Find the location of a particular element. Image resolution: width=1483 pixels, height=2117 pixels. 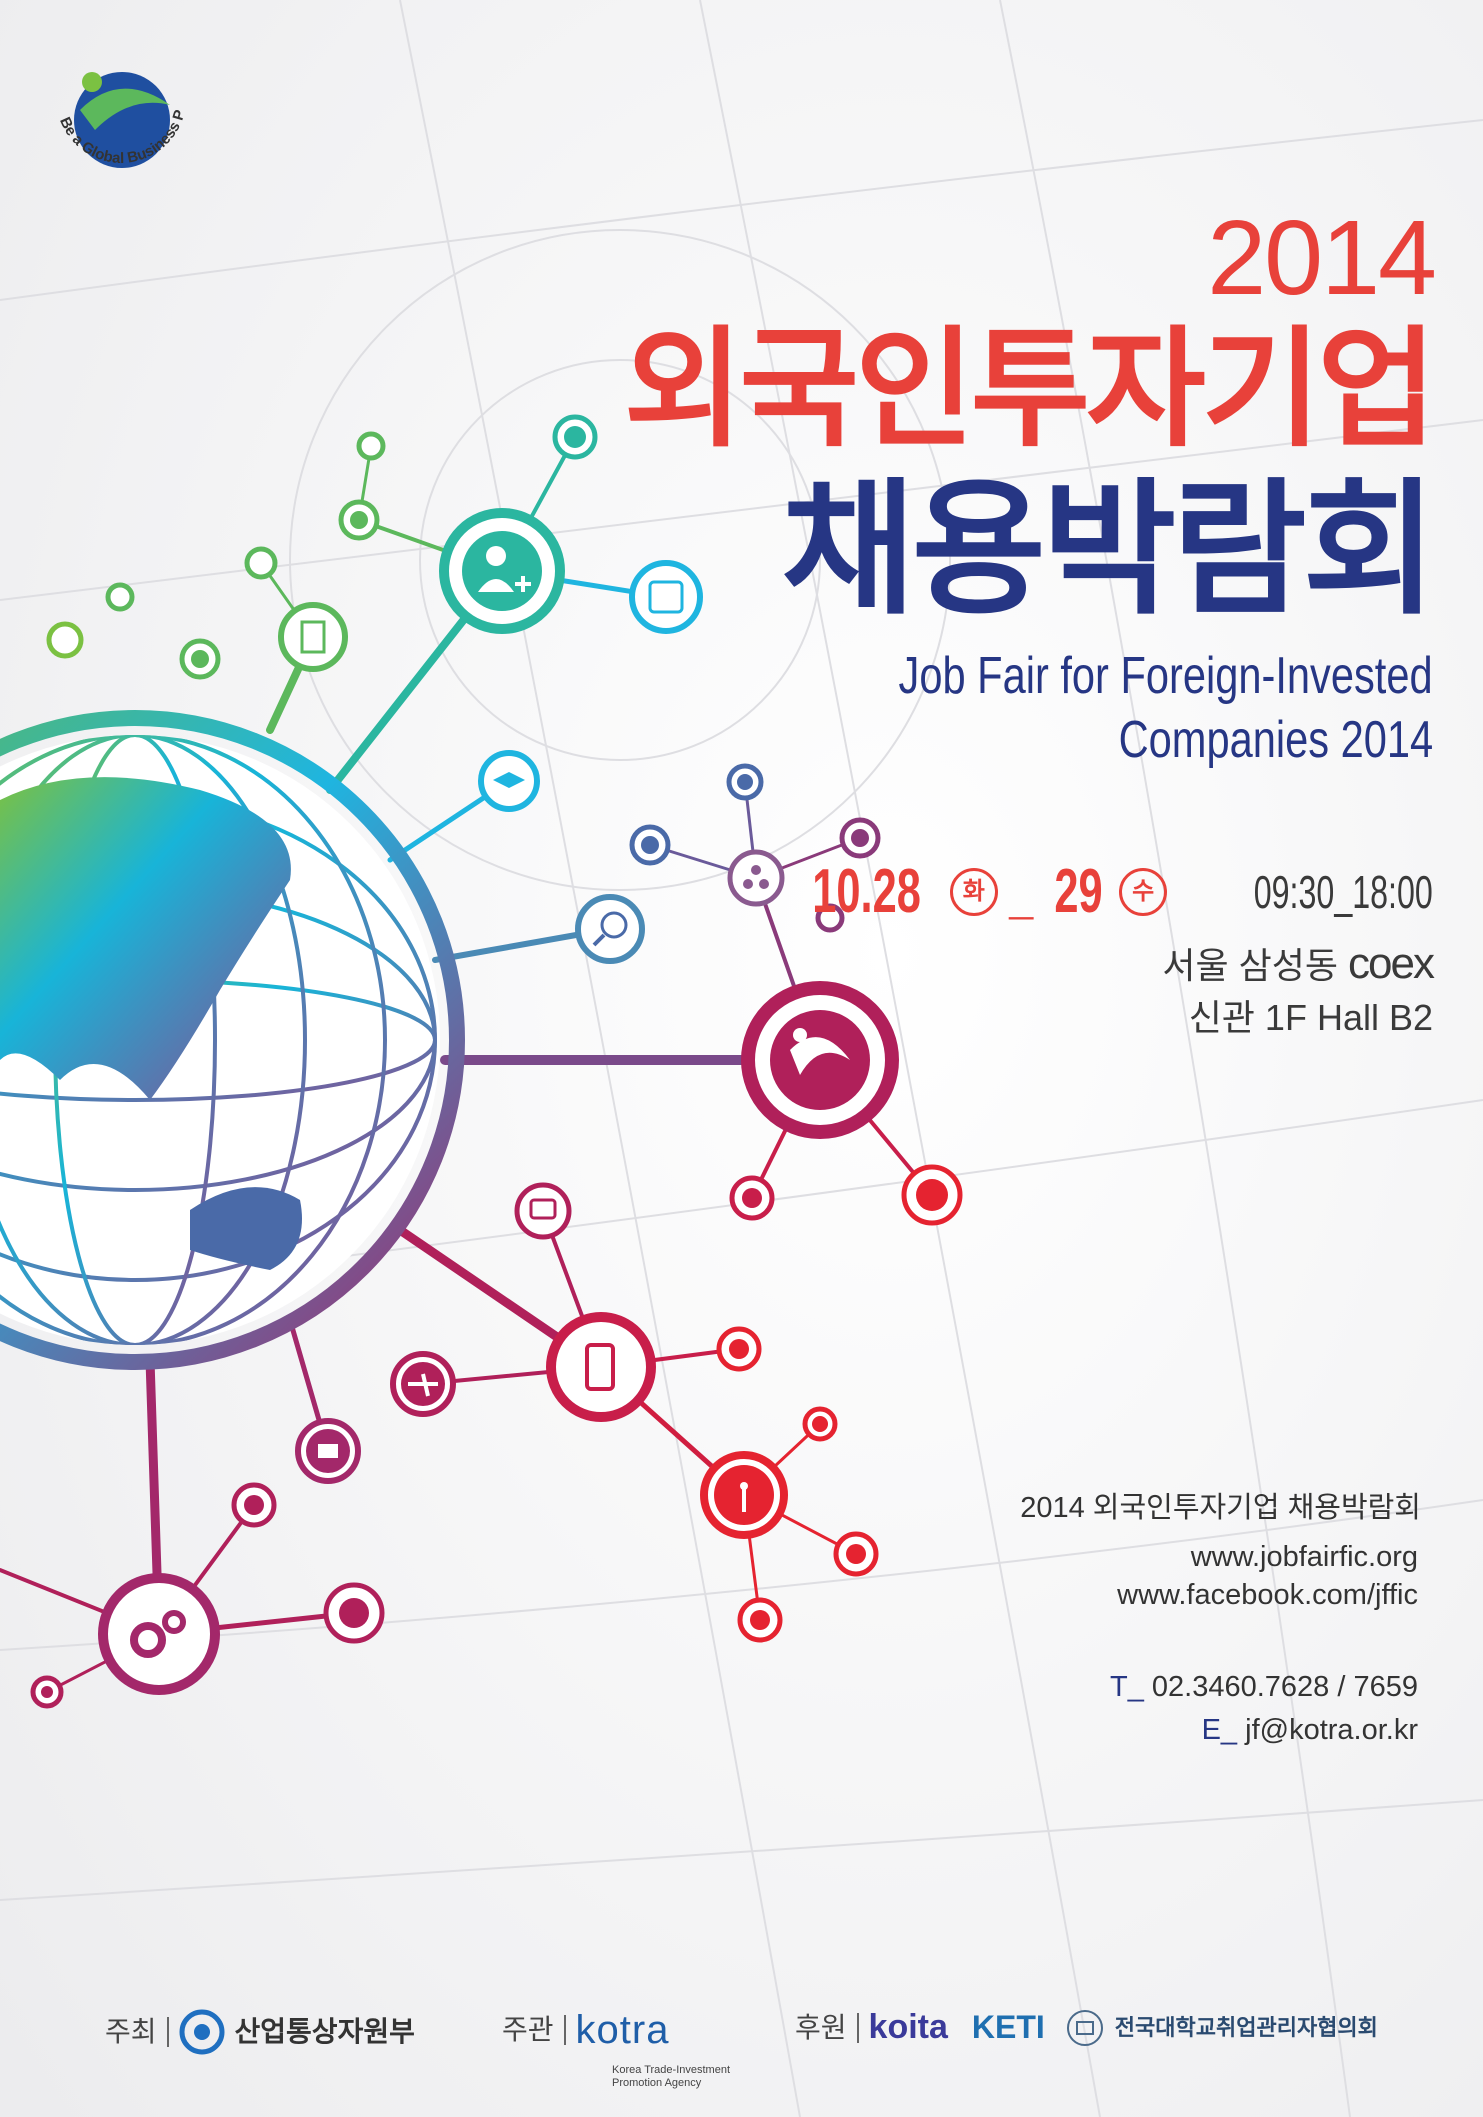

university-council-name: 전국대학교취업관리자협의회 is located at coordinates (1246, 2027).